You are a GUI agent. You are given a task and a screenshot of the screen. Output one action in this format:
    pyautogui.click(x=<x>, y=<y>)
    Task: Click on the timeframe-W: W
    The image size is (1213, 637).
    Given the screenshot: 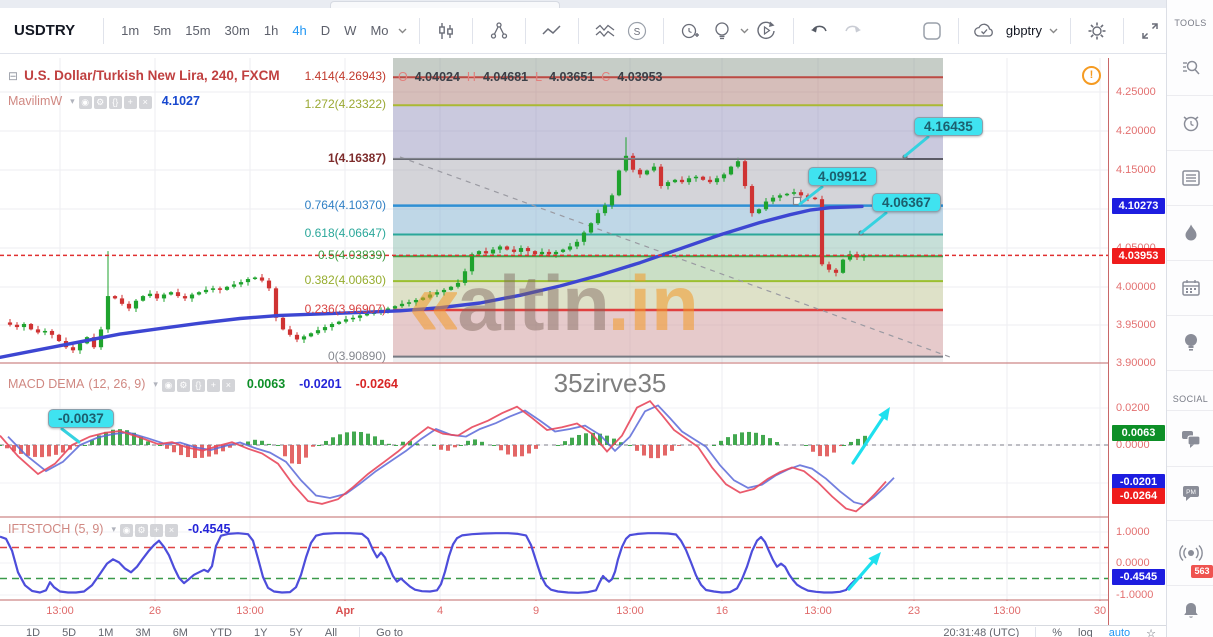 What is the action you would take?
    pyautogui.click(x=350, y=30)
    